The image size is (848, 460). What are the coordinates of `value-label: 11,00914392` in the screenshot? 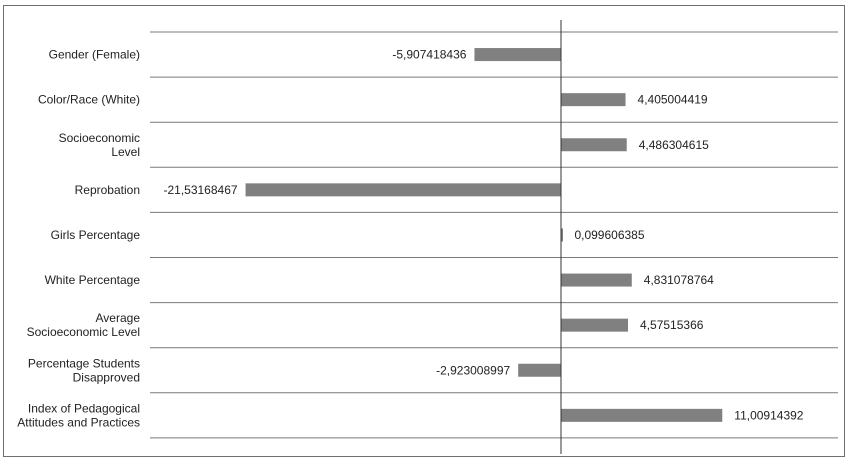 It's located at (769, 415).